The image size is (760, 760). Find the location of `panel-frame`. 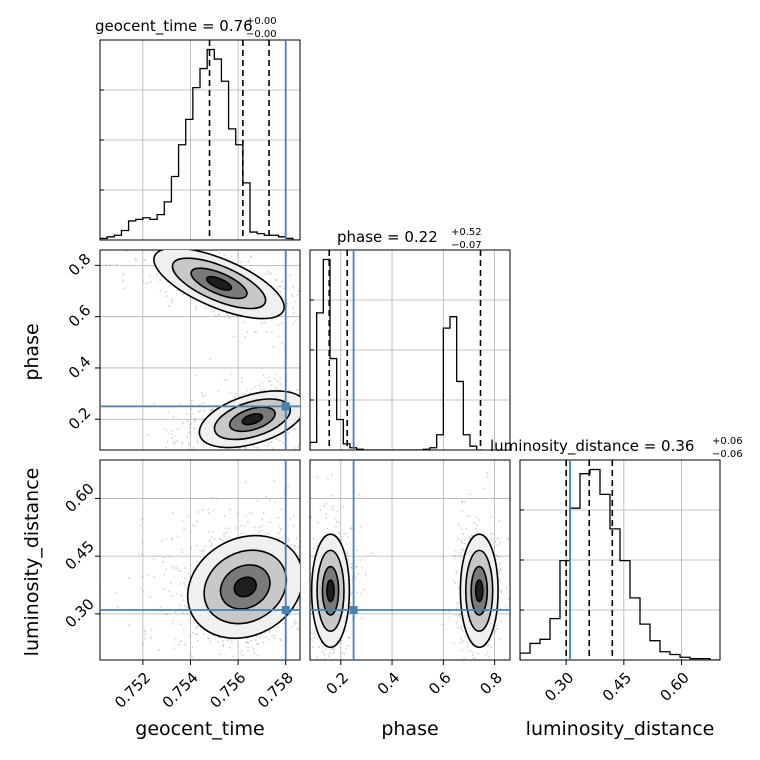

panel-frame is located at coordinates (620, 560).